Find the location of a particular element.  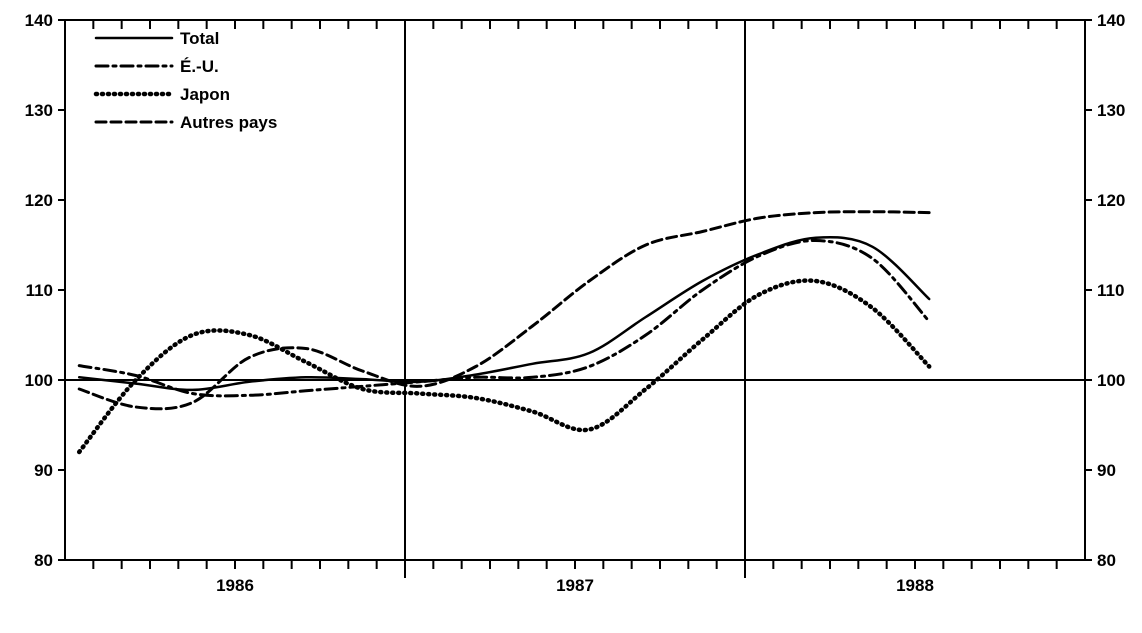

legend-label-0: Total is located at coordinates (199, 38).